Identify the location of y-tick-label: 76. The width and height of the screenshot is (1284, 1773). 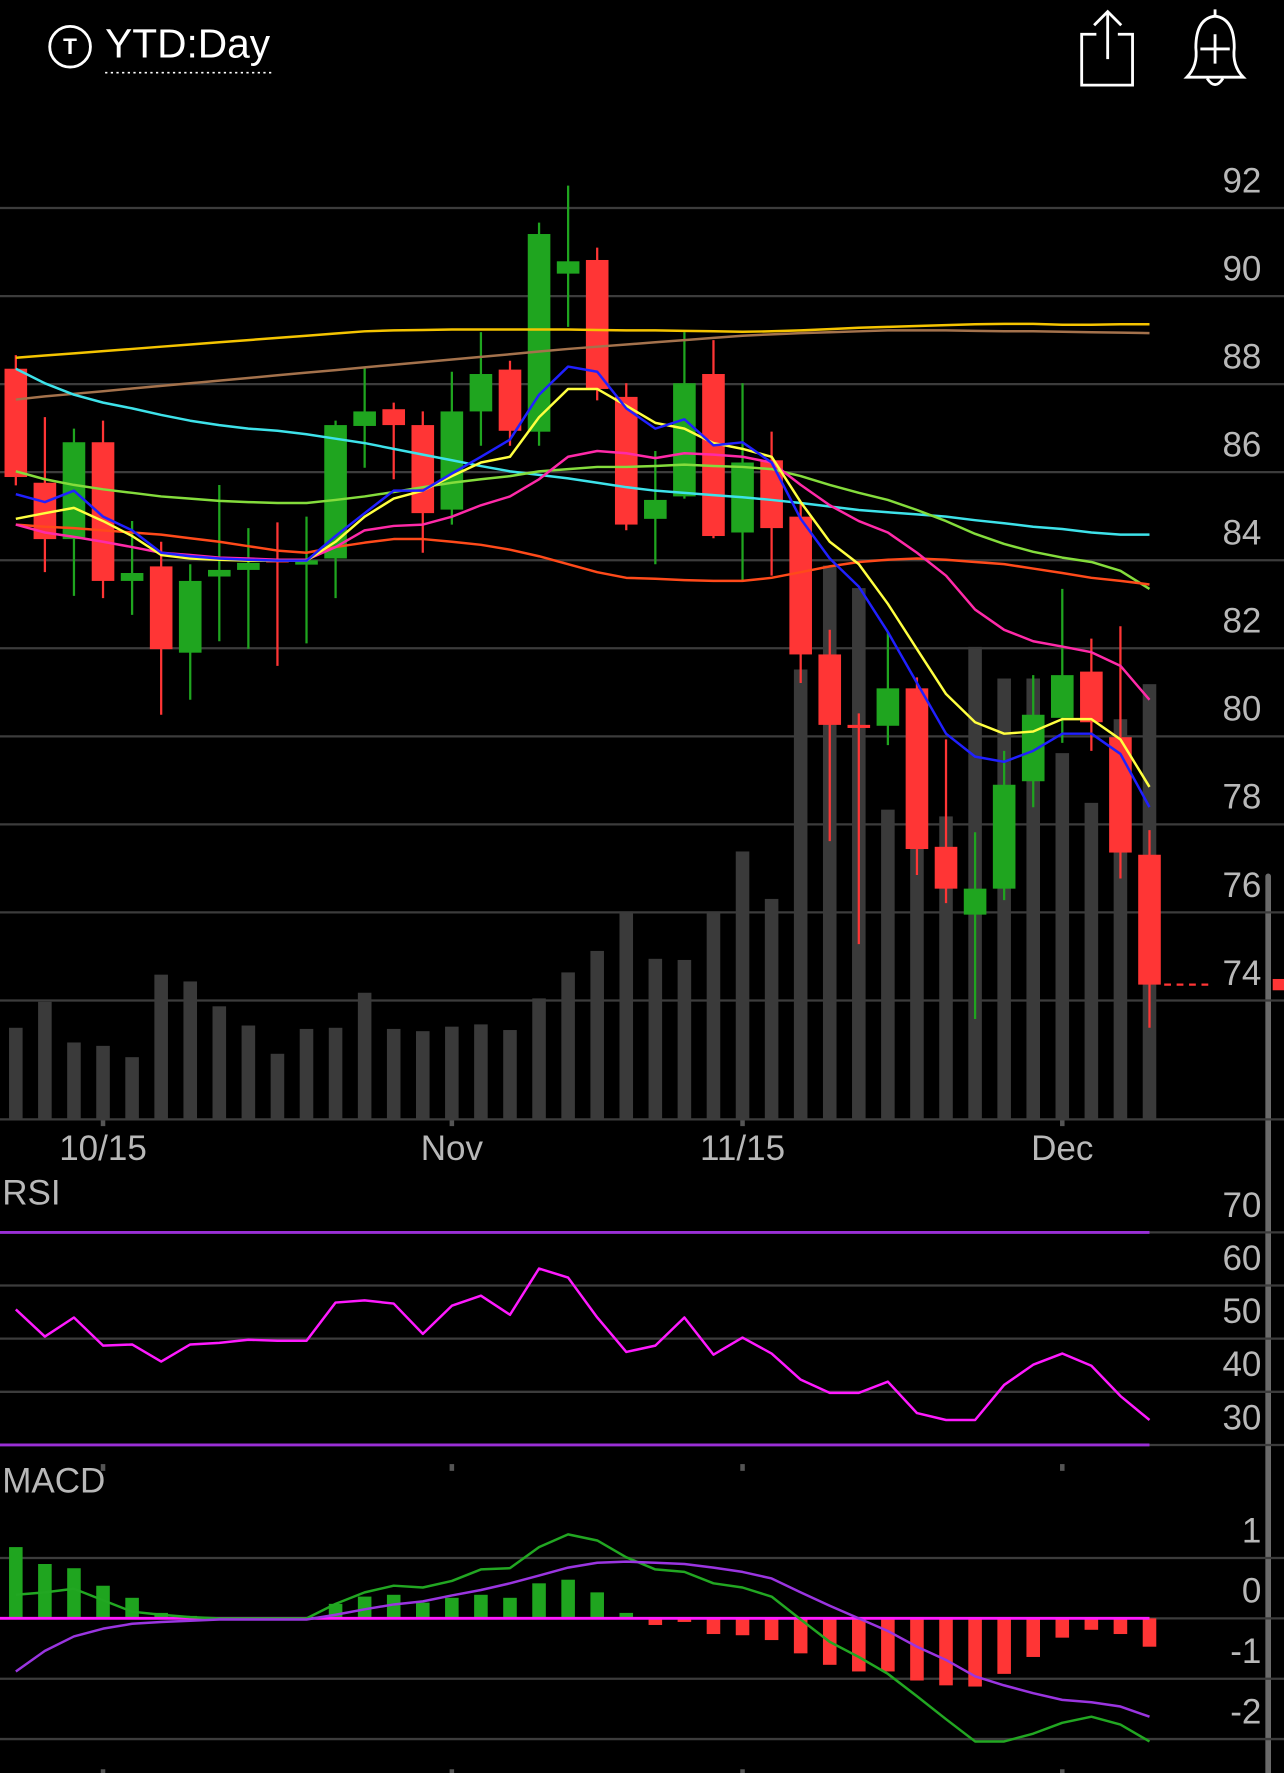
(1241, 885).